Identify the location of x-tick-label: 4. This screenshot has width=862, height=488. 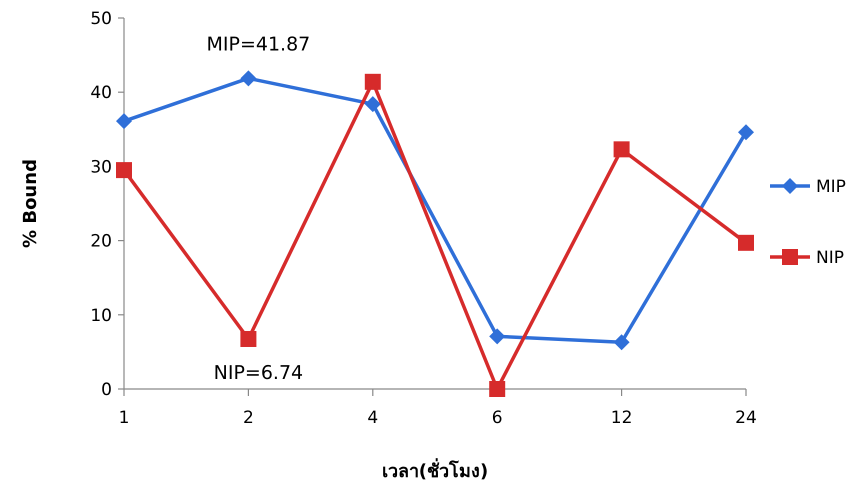
(372, 418).